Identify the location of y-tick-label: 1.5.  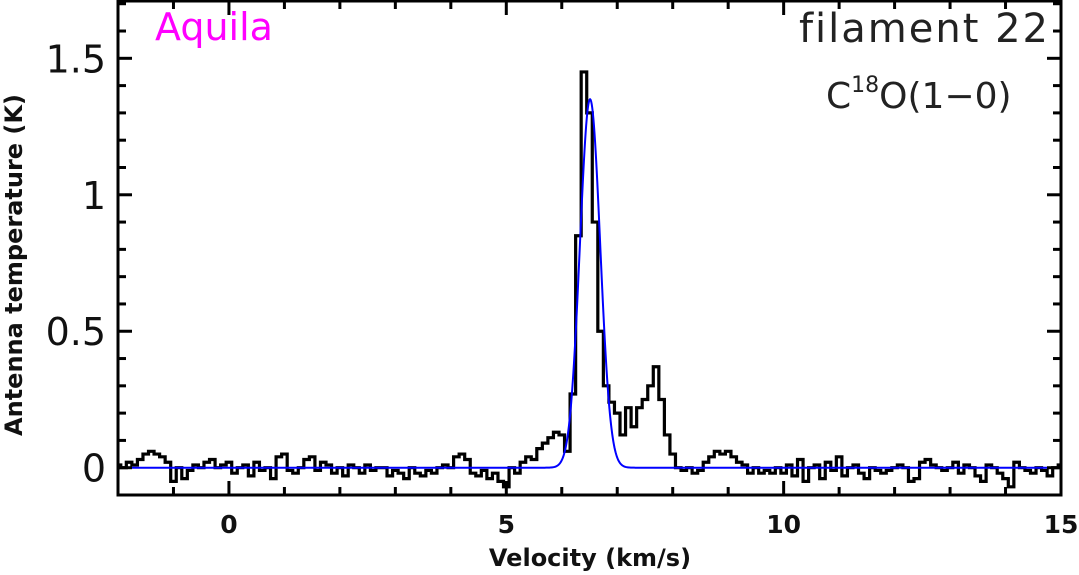
(76, 59).